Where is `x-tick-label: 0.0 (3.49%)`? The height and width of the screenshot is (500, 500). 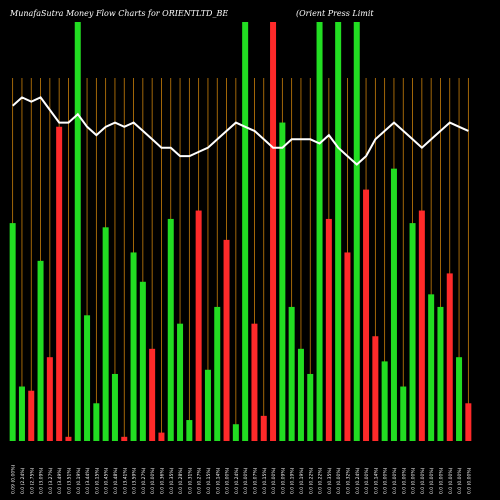 x-tick-label: 0.0 (3.49%) is located at coordinates (60, 480).